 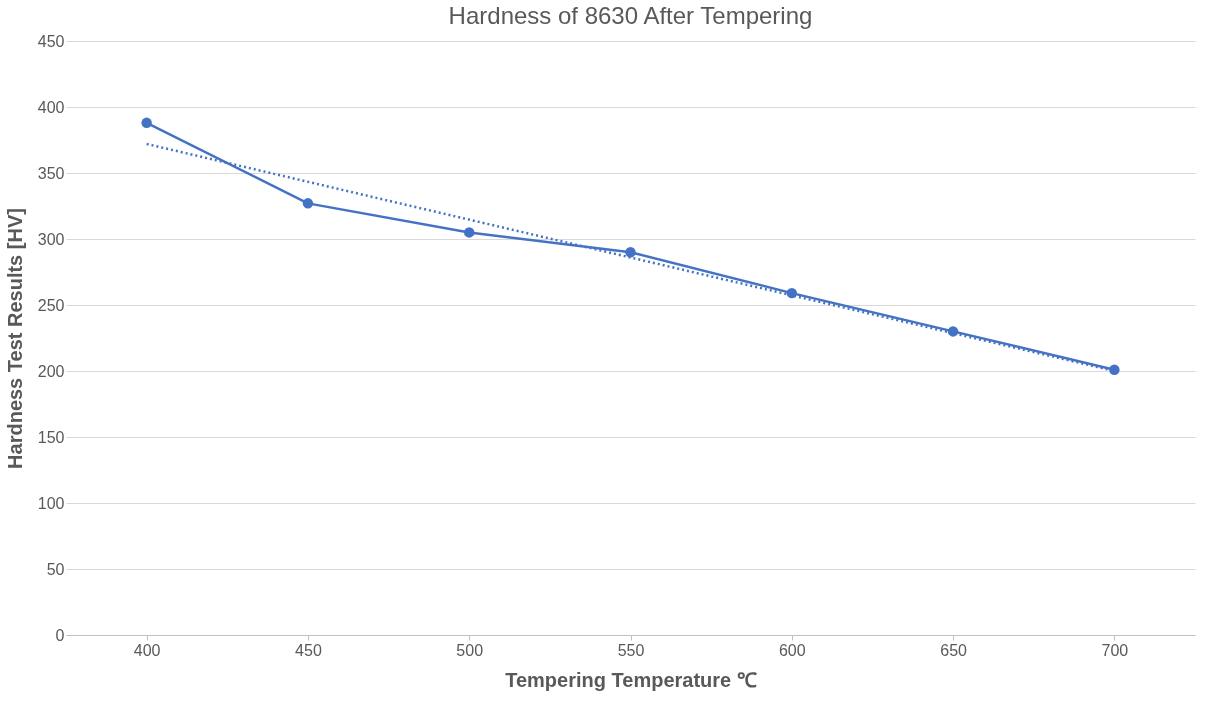 What do you see at coordinates (630, 15) in the screenshot?
I see `chart-title: Hardness of 8630 After Tempering` at bounding box center [630, 15].